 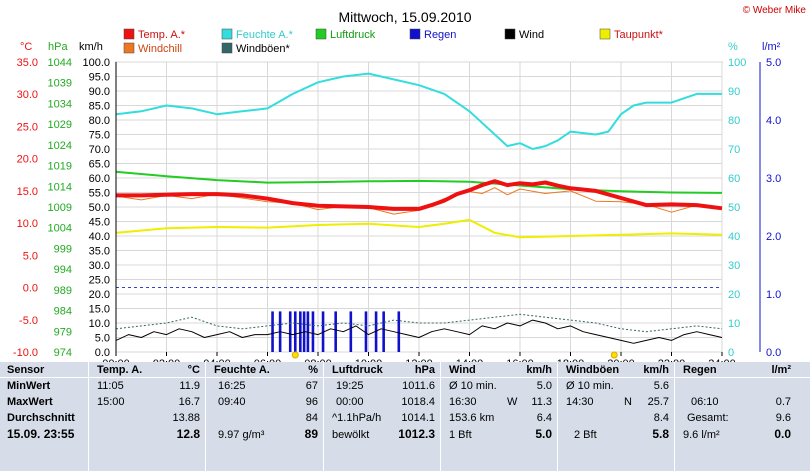 I want to click on temp-tick-label: 5.0, so click(x=30, y=256).